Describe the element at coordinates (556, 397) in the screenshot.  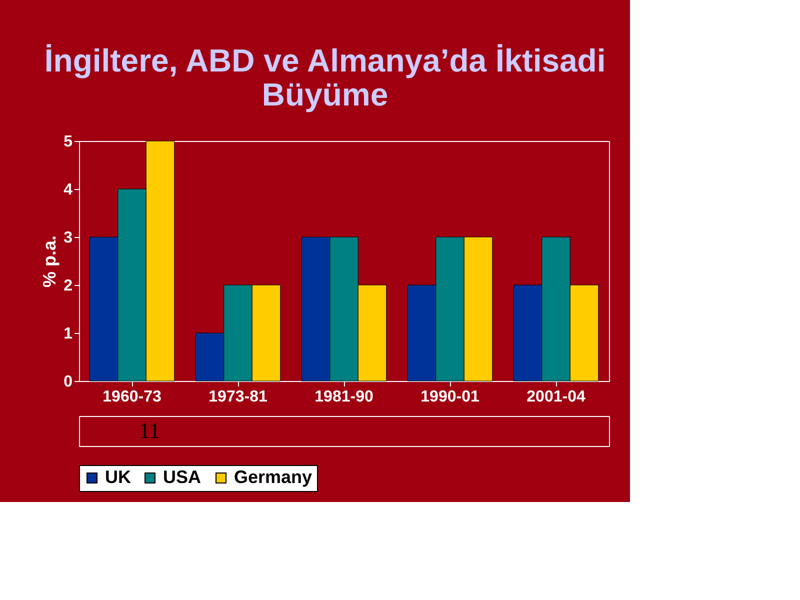
I see `x-tick-label: 2001-04` at that location.